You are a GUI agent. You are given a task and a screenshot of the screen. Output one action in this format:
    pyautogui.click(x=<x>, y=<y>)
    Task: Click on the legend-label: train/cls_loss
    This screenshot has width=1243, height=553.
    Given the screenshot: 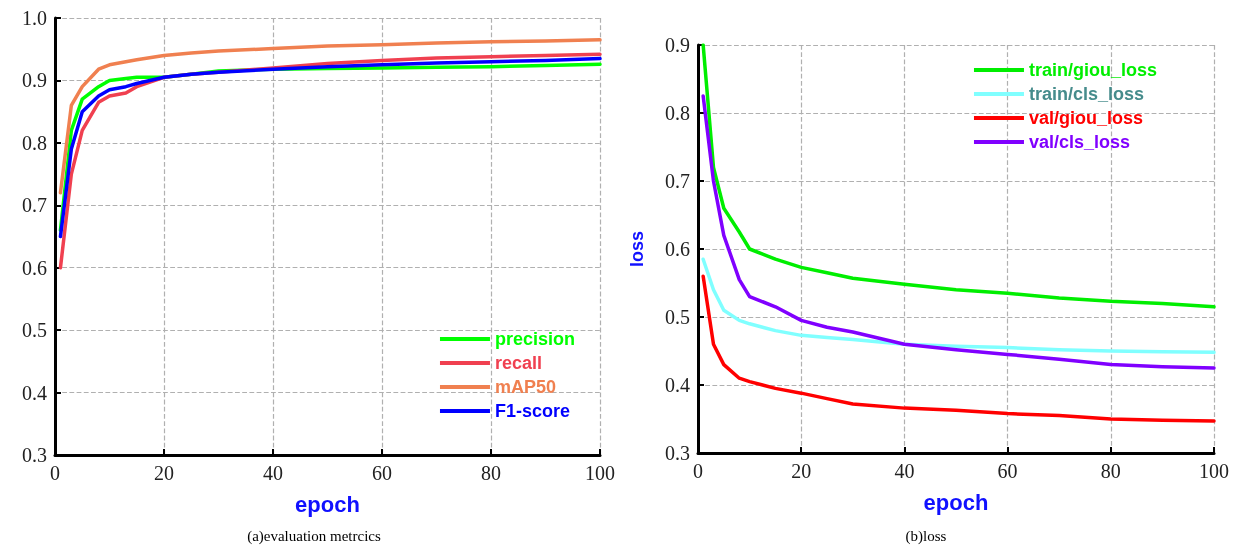 What is the action you would take?
    pyautogui.click(x=1086, y=94)
    